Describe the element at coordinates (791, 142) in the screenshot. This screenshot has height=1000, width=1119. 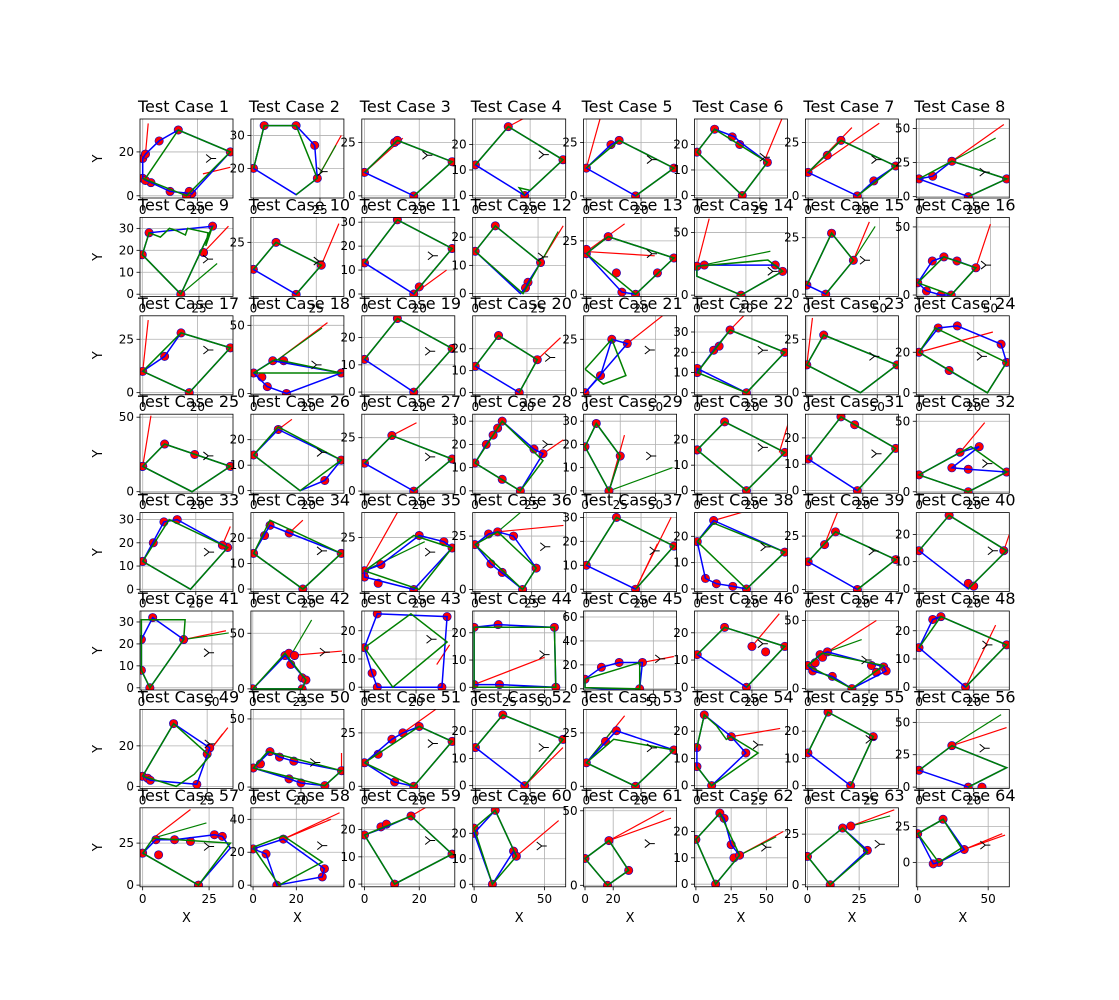
I see `y-tick-label: 25` at that location.